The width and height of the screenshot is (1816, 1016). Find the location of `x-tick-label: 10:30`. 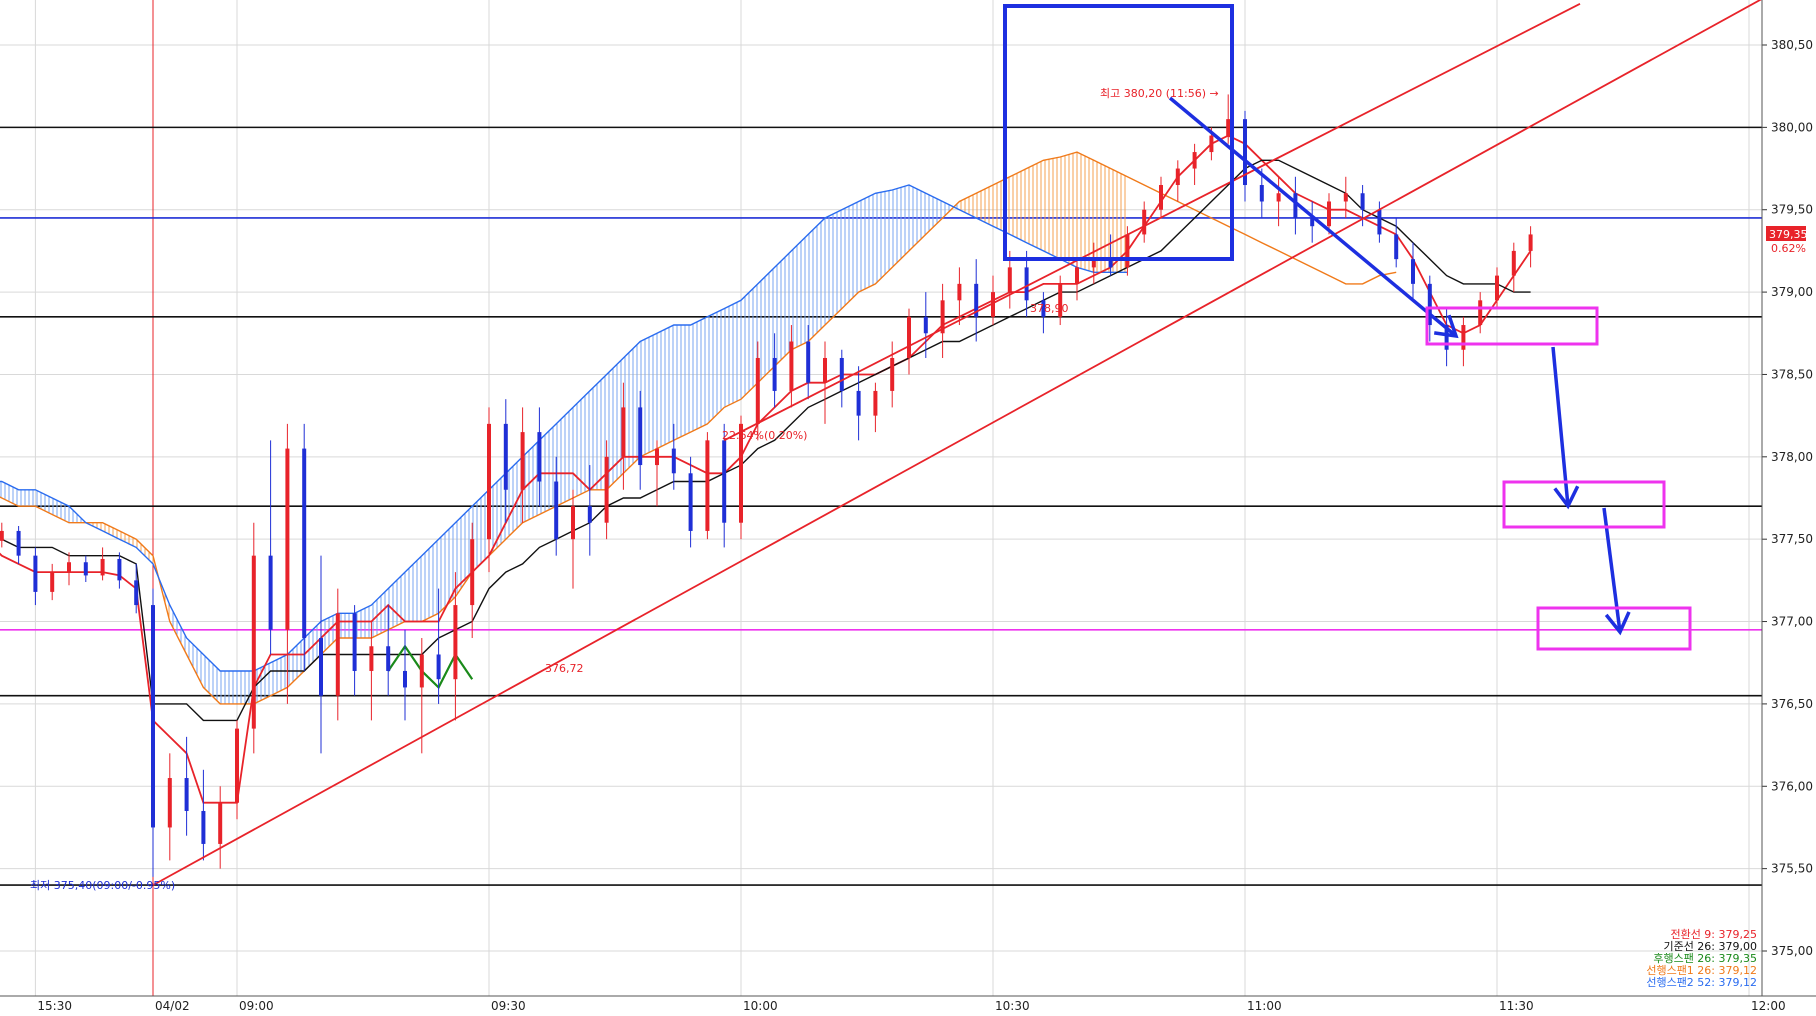

x-tick-label: 10:30 is located at coordinates (1012, 1005).